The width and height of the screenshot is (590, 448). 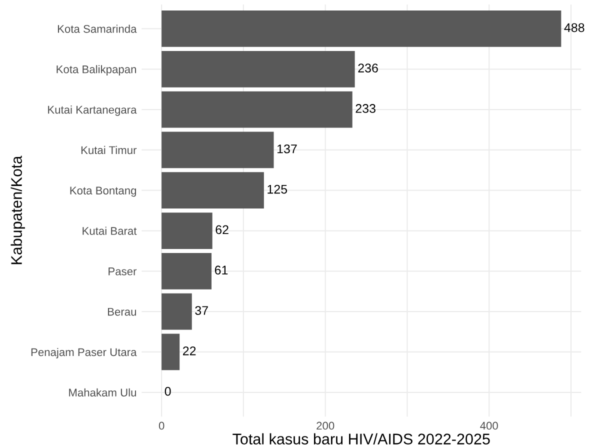 What do you see at coordinates (278, 189) in the screenshot?
I see `data-label: 125` at bounding box center [278, 189].